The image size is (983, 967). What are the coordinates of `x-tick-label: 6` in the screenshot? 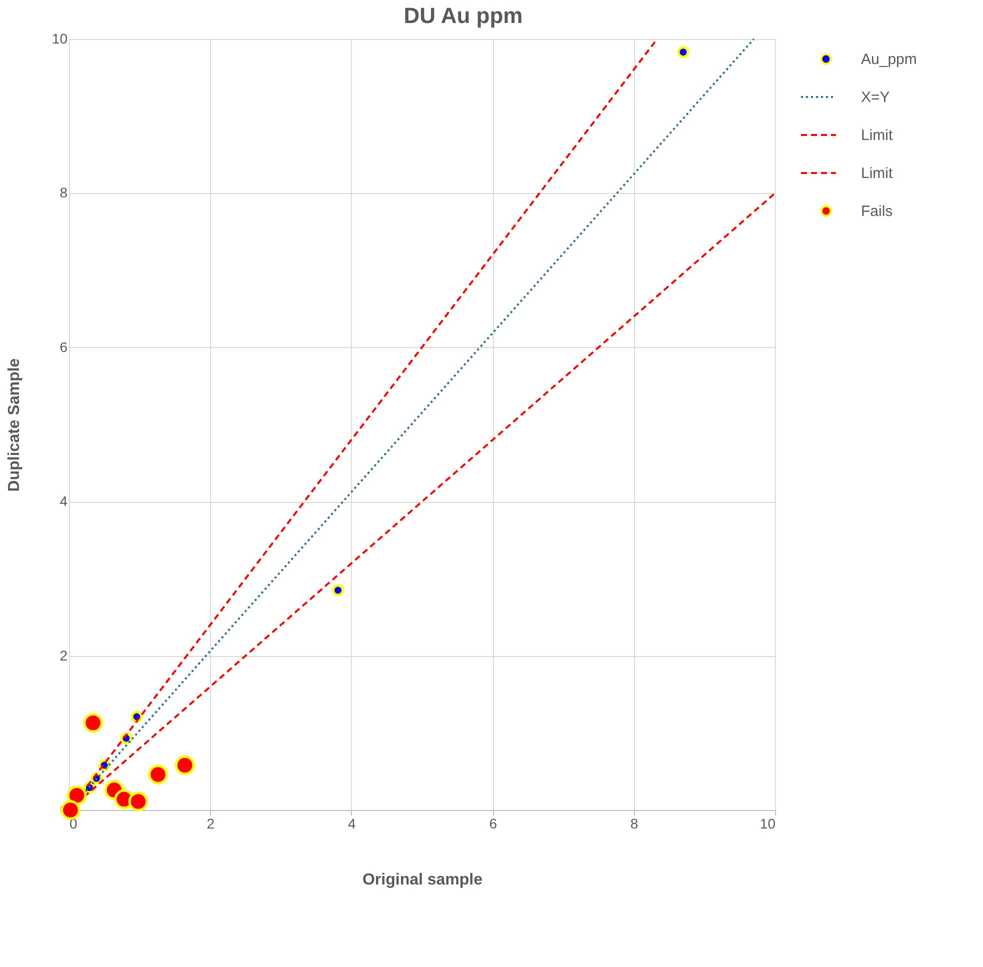 It's located at (493, 824).